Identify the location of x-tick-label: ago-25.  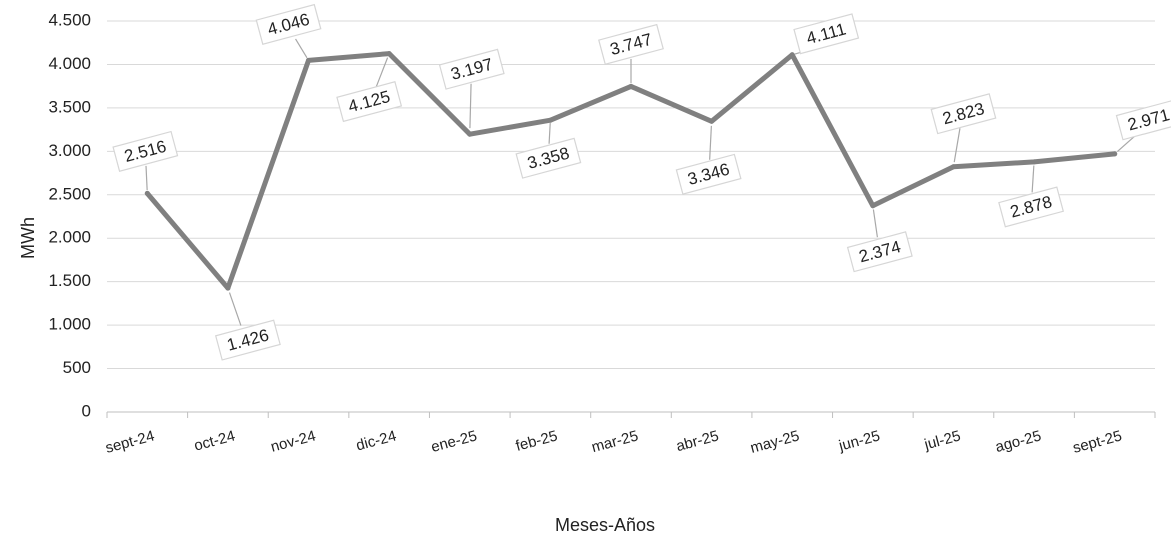
(1019, 441).